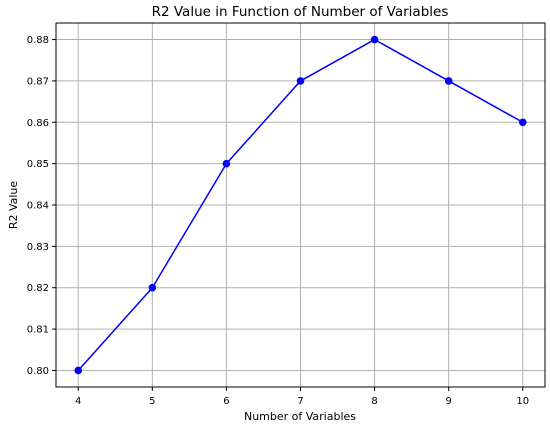 Image resolution: width=550 pixels, height=427 pixels. I want to click on x-tick-label: 10, so click(522, 401).